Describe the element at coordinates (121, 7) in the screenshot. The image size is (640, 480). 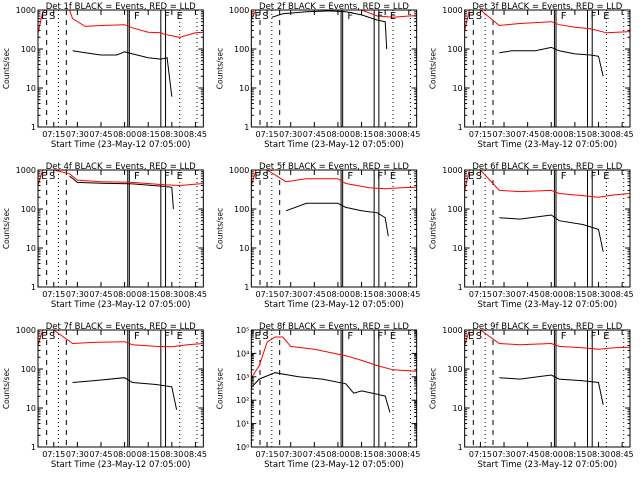
I see `panel-title: Det 1f BLACK = Events, RED = LLD` at that location.